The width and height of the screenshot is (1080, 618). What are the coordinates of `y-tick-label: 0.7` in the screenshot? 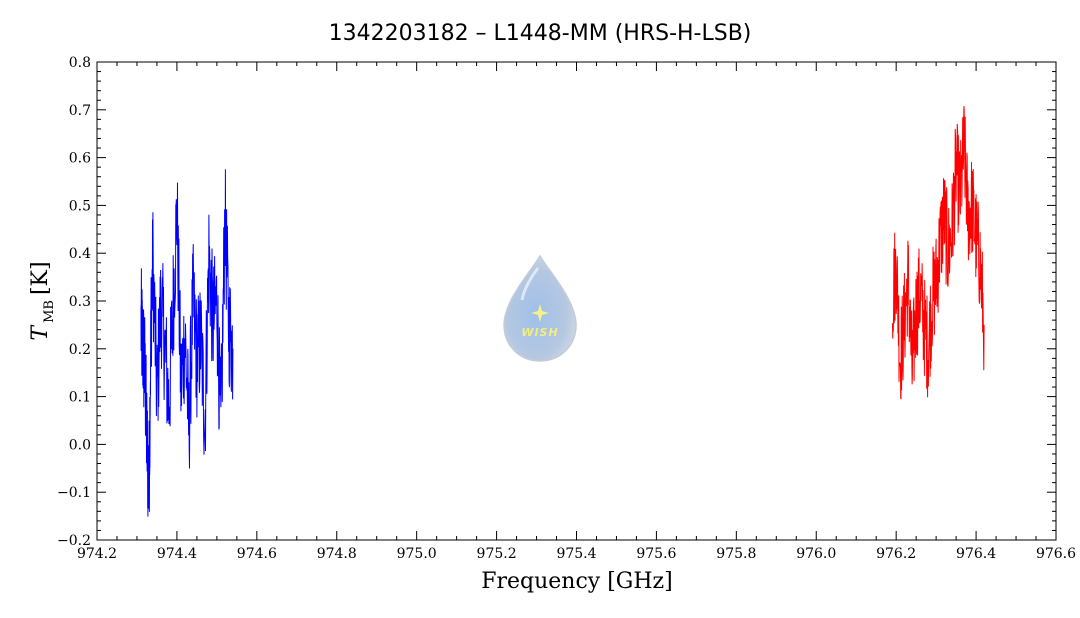 It's located at (80, 111).